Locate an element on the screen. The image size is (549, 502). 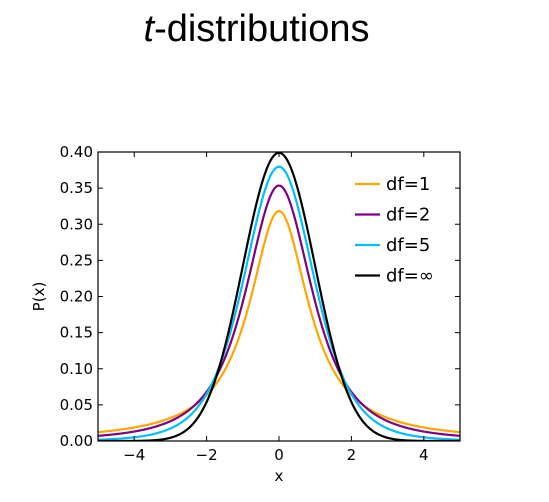
x-axis-label: x is located at coordinates (279, 476).